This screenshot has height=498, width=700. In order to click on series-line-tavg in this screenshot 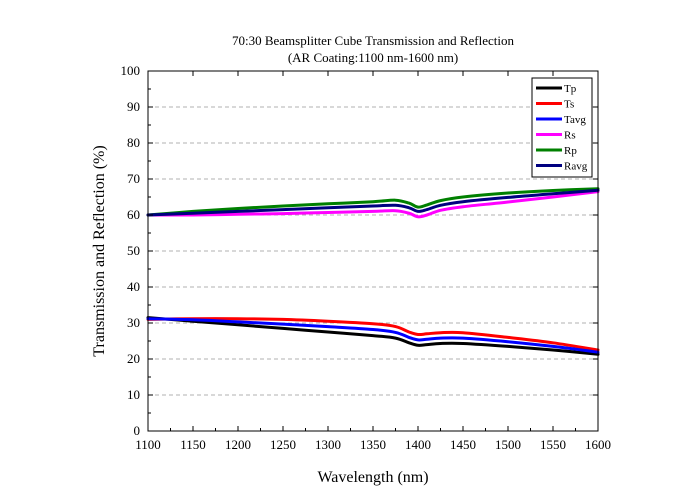, I will do `click(373, 335)`.